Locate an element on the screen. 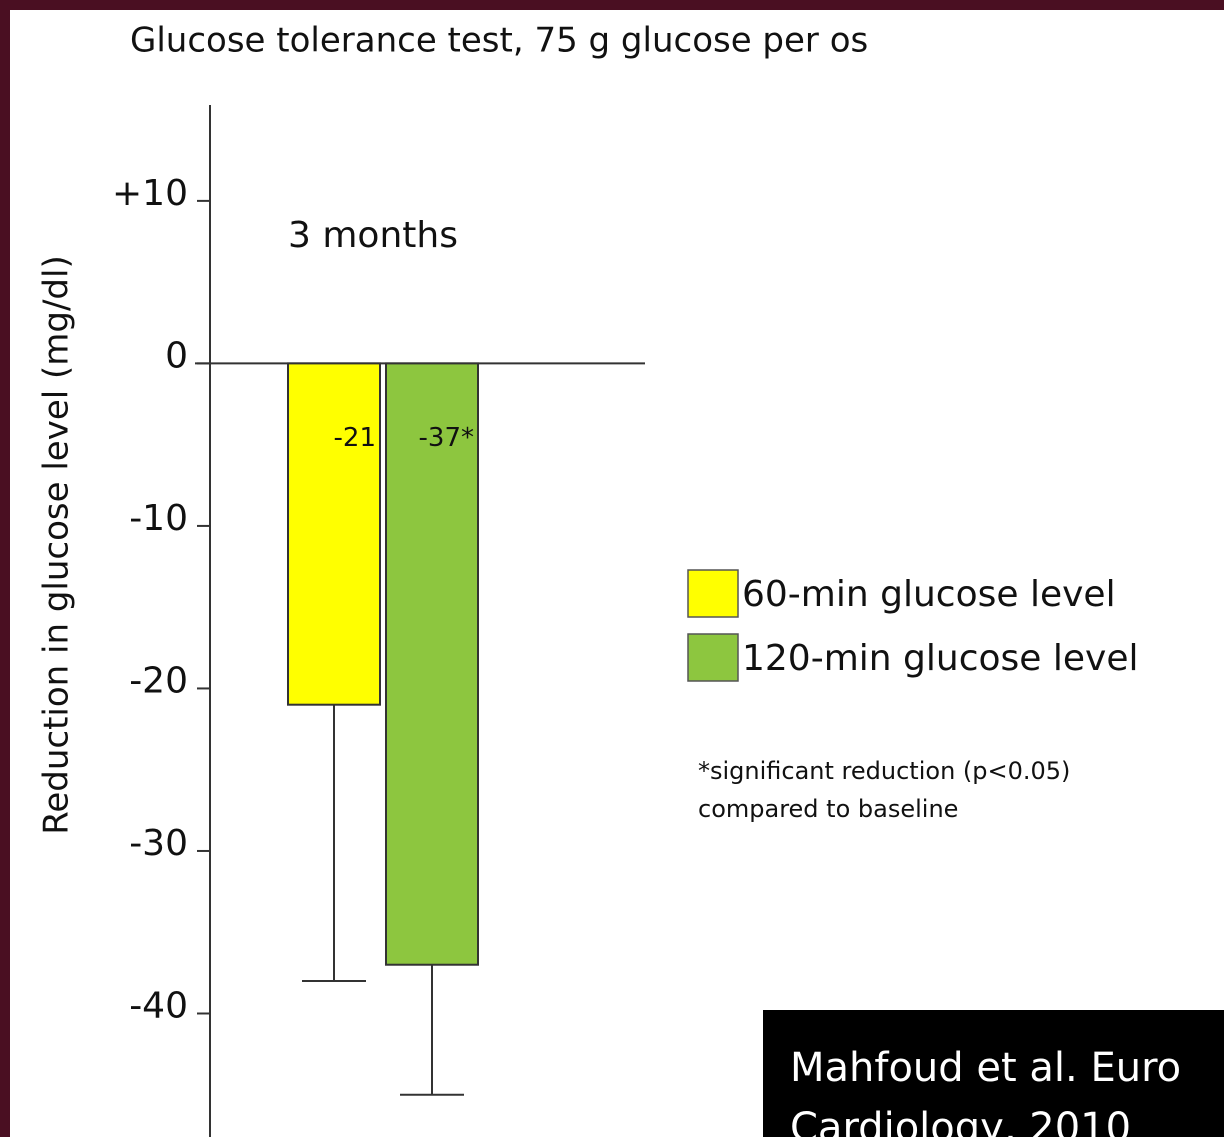  legend-label: 60-min glucose level is located at coordinates (929, 594).